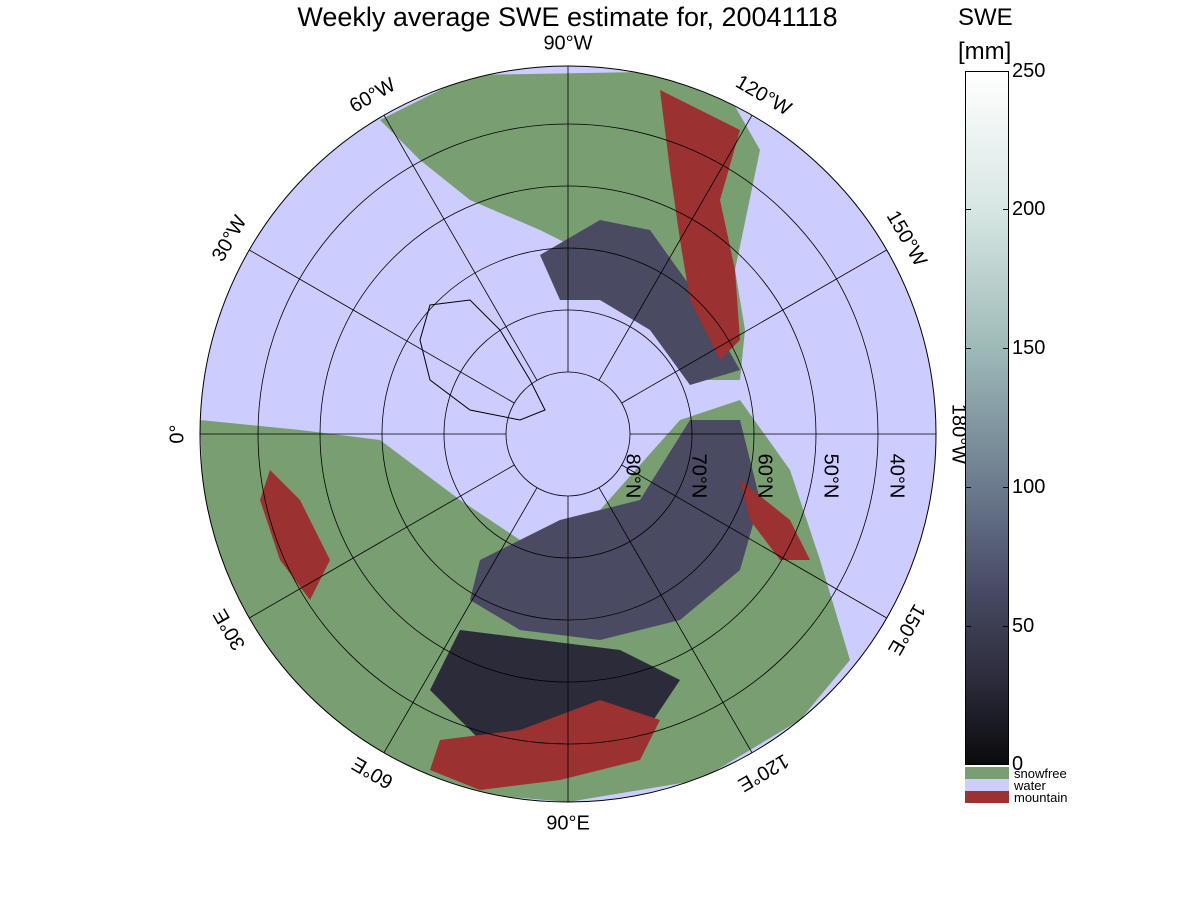 This screenshot has height=900, width=1200. What do you see at coordinates (482, 360) in the screenshot?
I see `greenland-outline` at bounding box center [482, 360].